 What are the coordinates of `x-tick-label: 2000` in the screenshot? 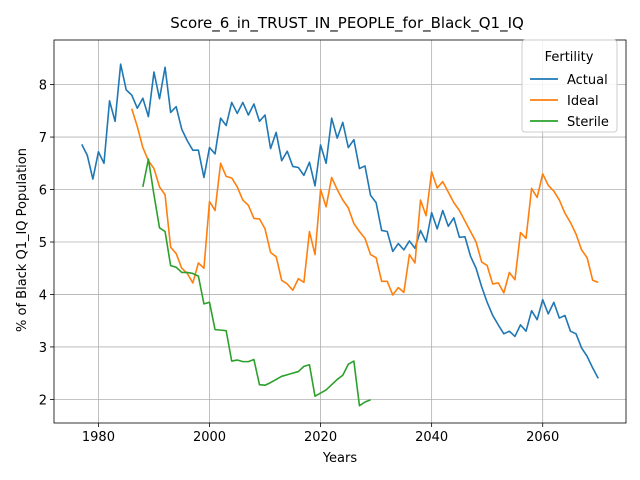 It's located at (209, 437).